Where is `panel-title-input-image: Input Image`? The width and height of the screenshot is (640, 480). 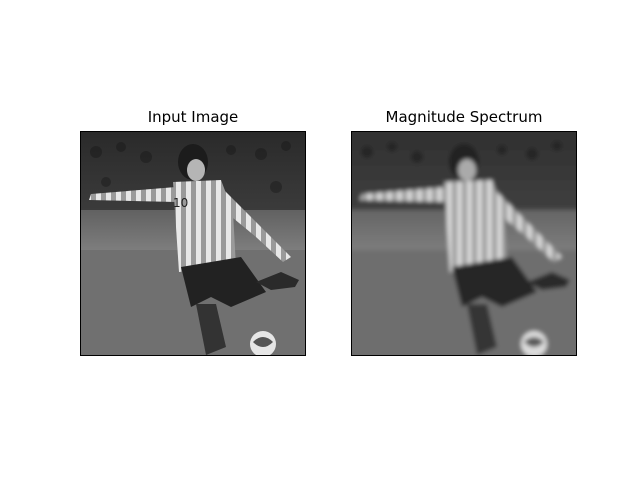 panel-title-input-image: Input Image is located at coordinates (193, 117).